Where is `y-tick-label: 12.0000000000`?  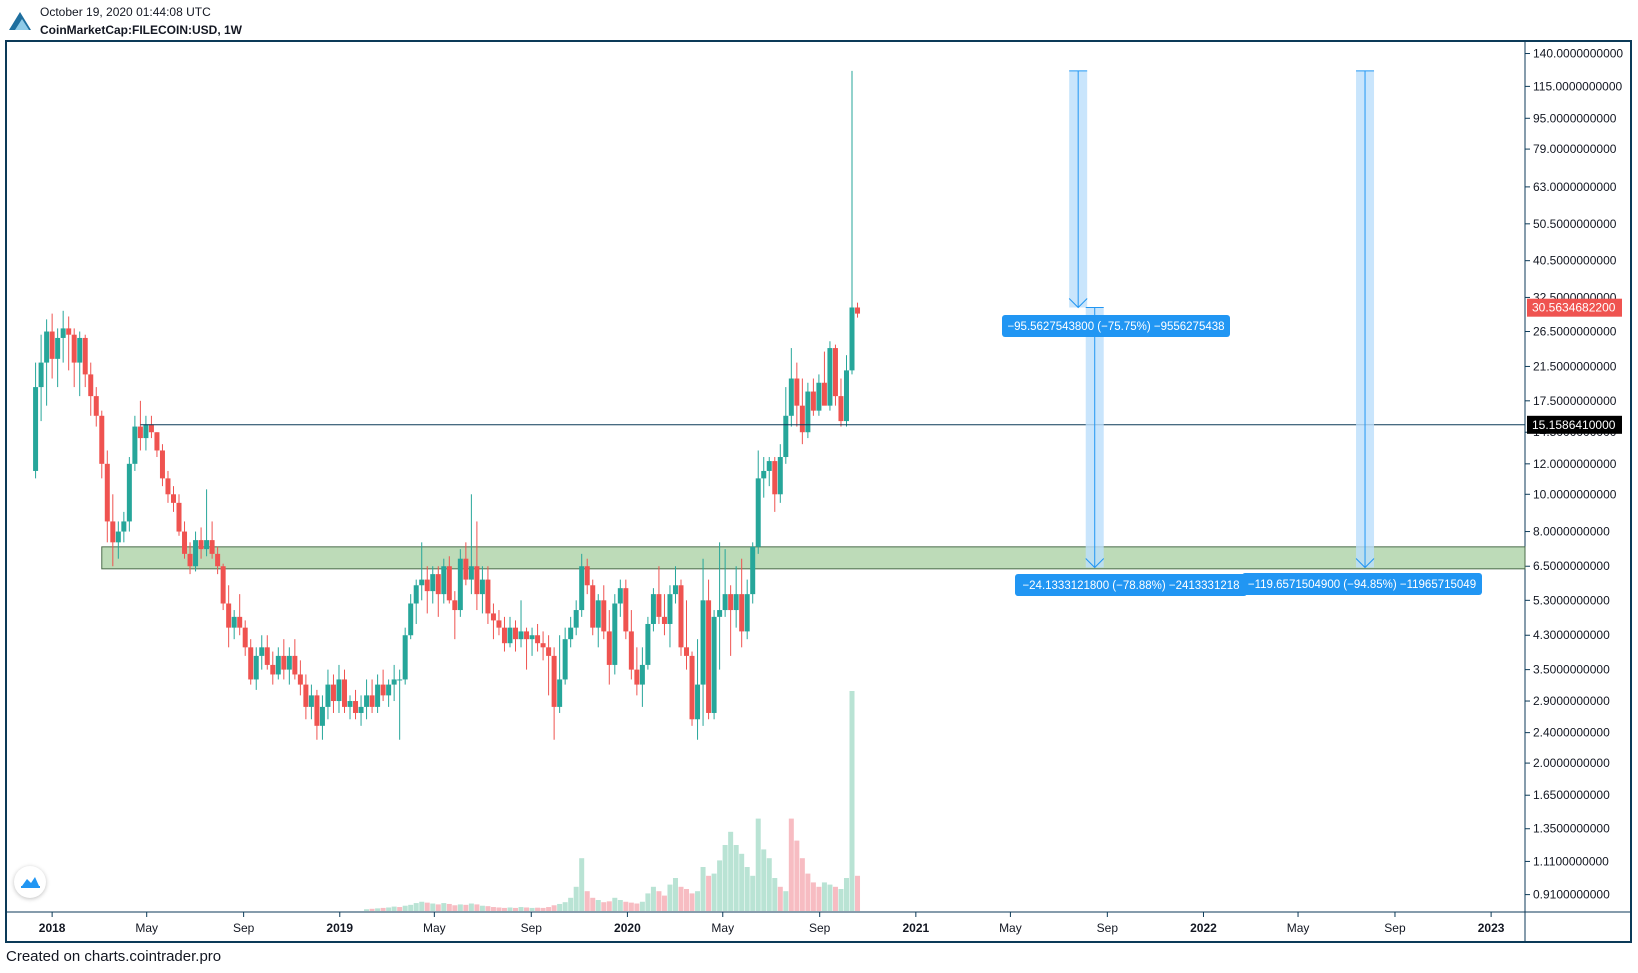 y-tick-label: 12.0000000000 is located at coordinates (1575, 464).